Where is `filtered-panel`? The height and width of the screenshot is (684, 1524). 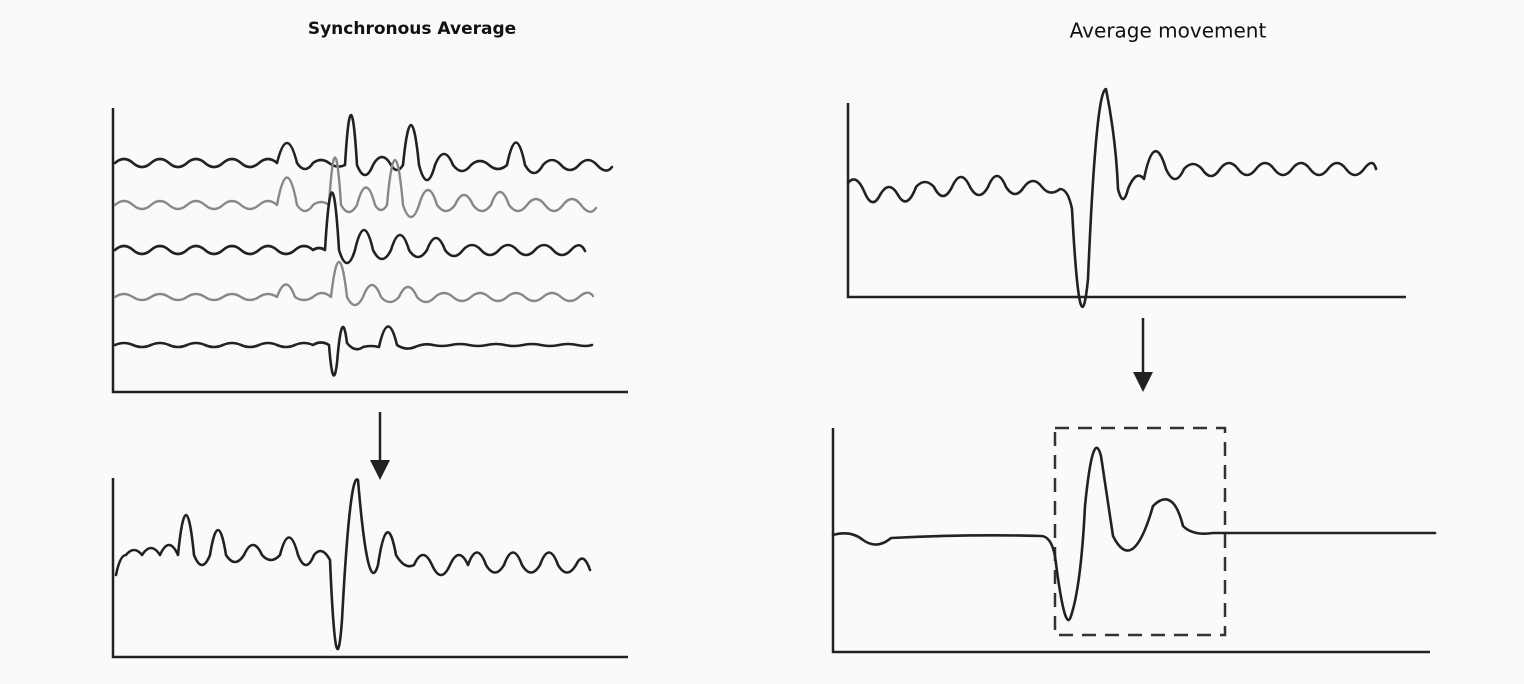
filtered-panel is located at coordinates (1134, 540).